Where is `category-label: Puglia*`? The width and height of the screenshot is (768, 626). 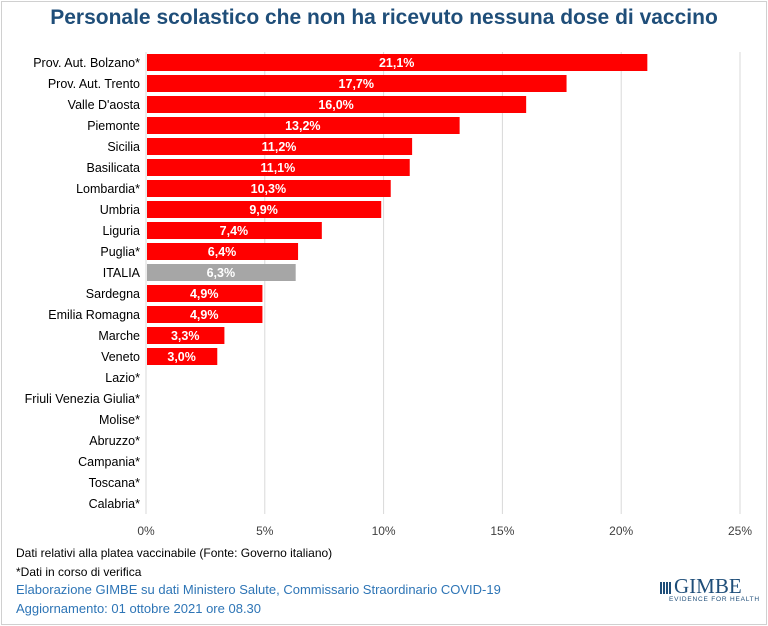 category-label: Puglia* is located at coordinates (120, 252).